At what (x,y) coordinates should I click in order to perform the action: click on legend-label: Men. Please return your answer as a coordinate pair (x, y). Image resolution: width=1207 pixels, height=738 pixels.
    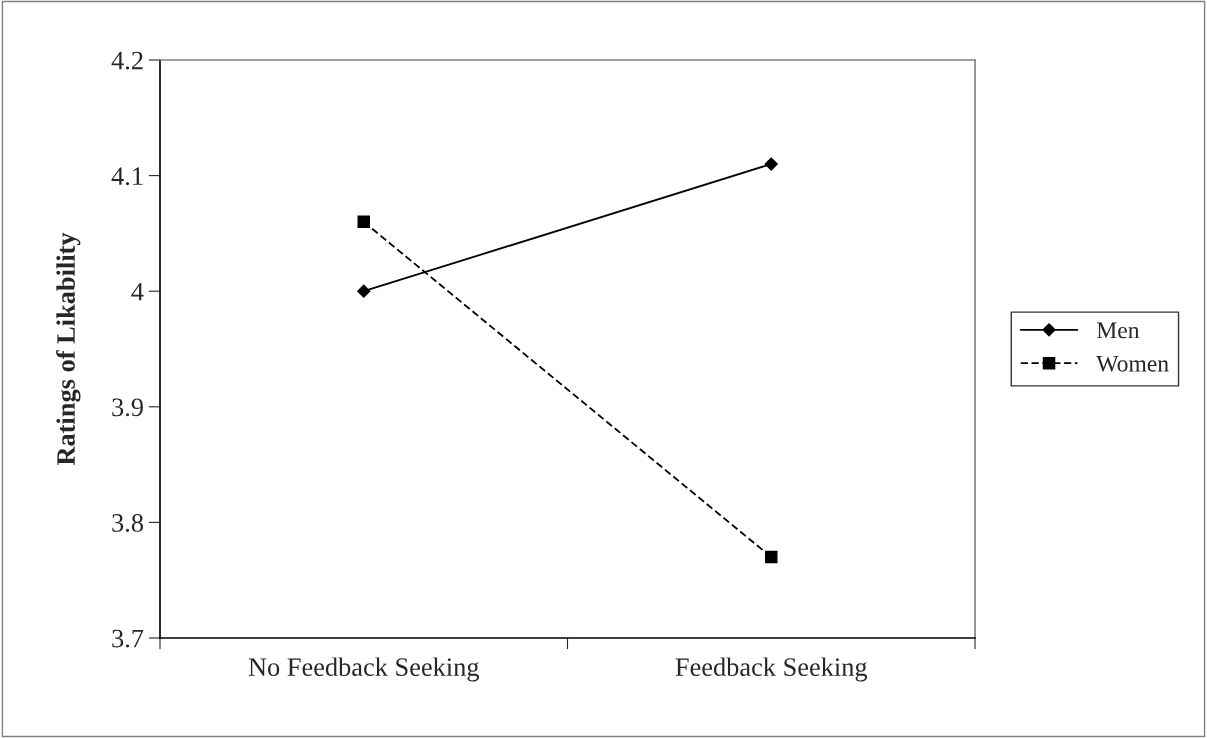
    Looking at the image, I should click on (1118, 330).